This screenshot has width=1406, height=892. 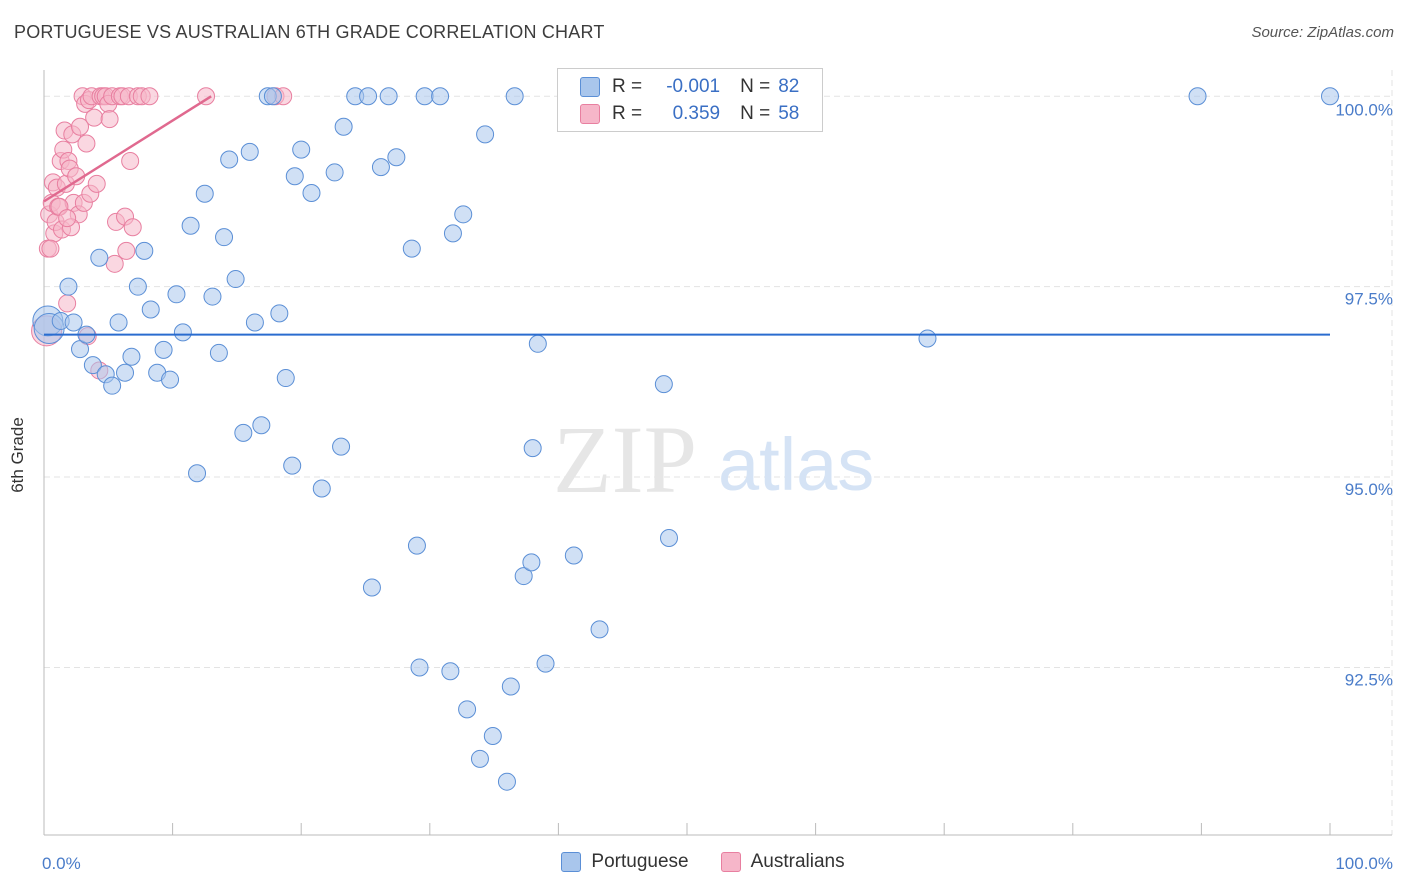 What do you see at coordinates (625, 459) in the screenshot?
I see `watermark-zip: ZIP` at bounding box center [625, 459].